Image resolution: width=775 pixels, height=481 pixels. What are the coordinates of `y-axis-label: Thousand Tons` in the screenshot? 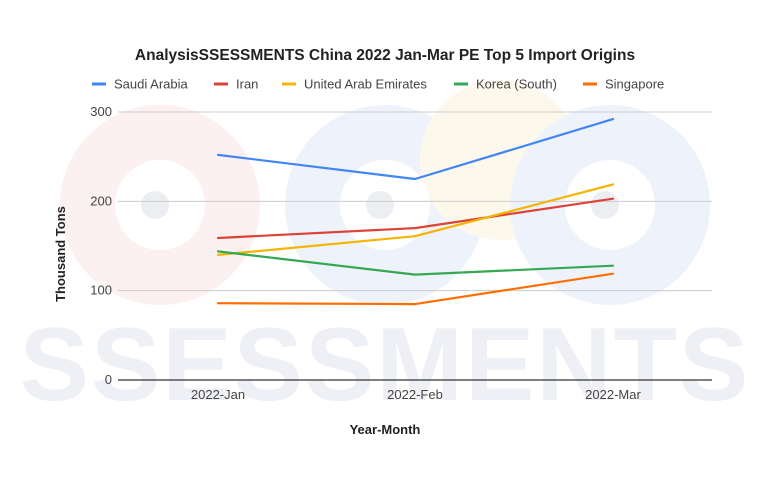 It's located at (60, 254).